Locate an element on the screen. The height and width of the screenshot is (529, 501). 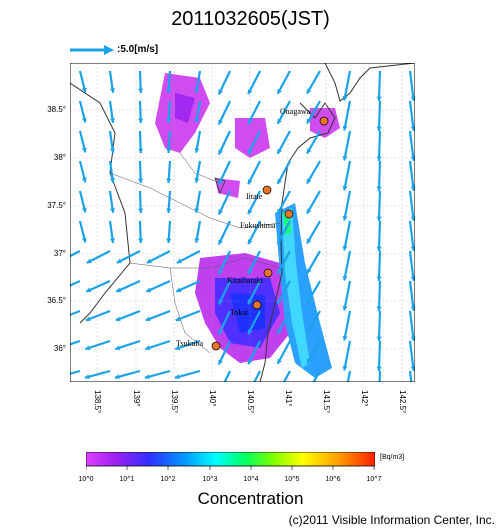
place-label: Iitate is located at coordinates (254, 196).